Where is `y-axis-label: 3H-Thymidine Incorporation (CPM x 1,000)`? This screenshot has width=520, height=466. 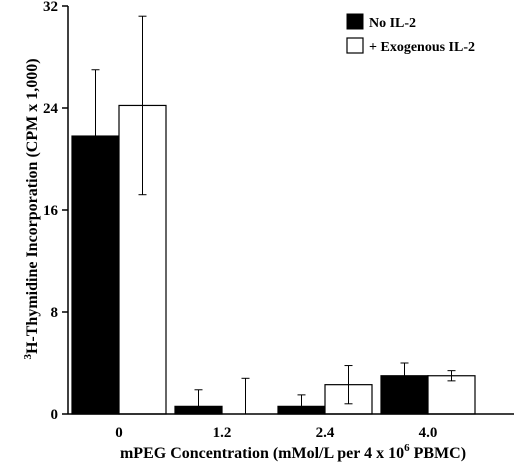
y-axis-label: 3H-Thymidine Incorporation (CPM x 1,000) is located at coordinates (31, 208).